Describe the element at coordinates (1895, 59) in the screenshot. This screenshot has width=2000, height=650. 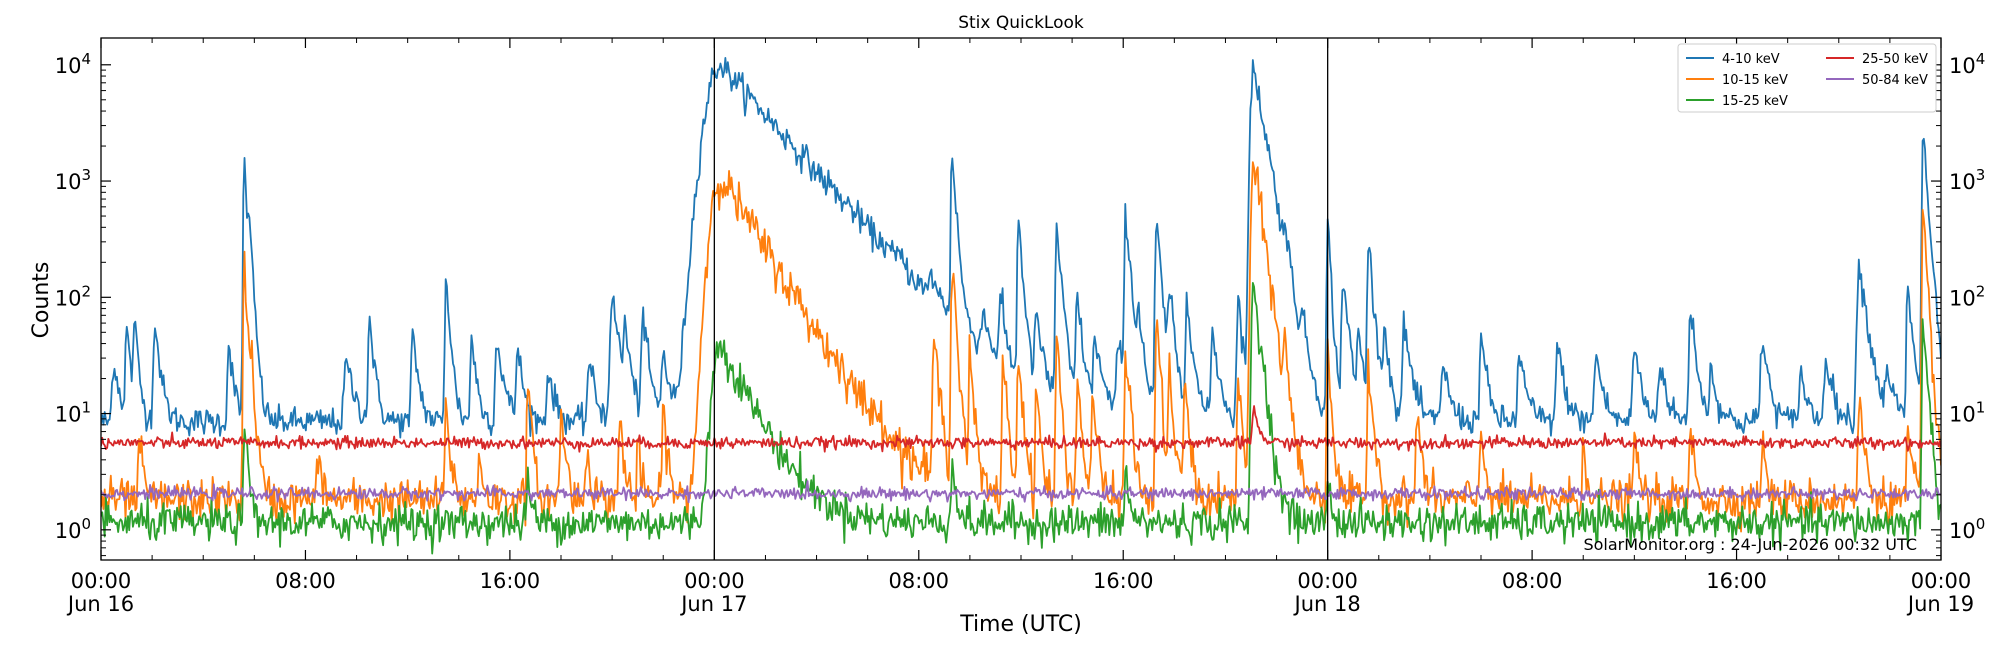
I see `legend-label-3: 25-50 keV` at that location.